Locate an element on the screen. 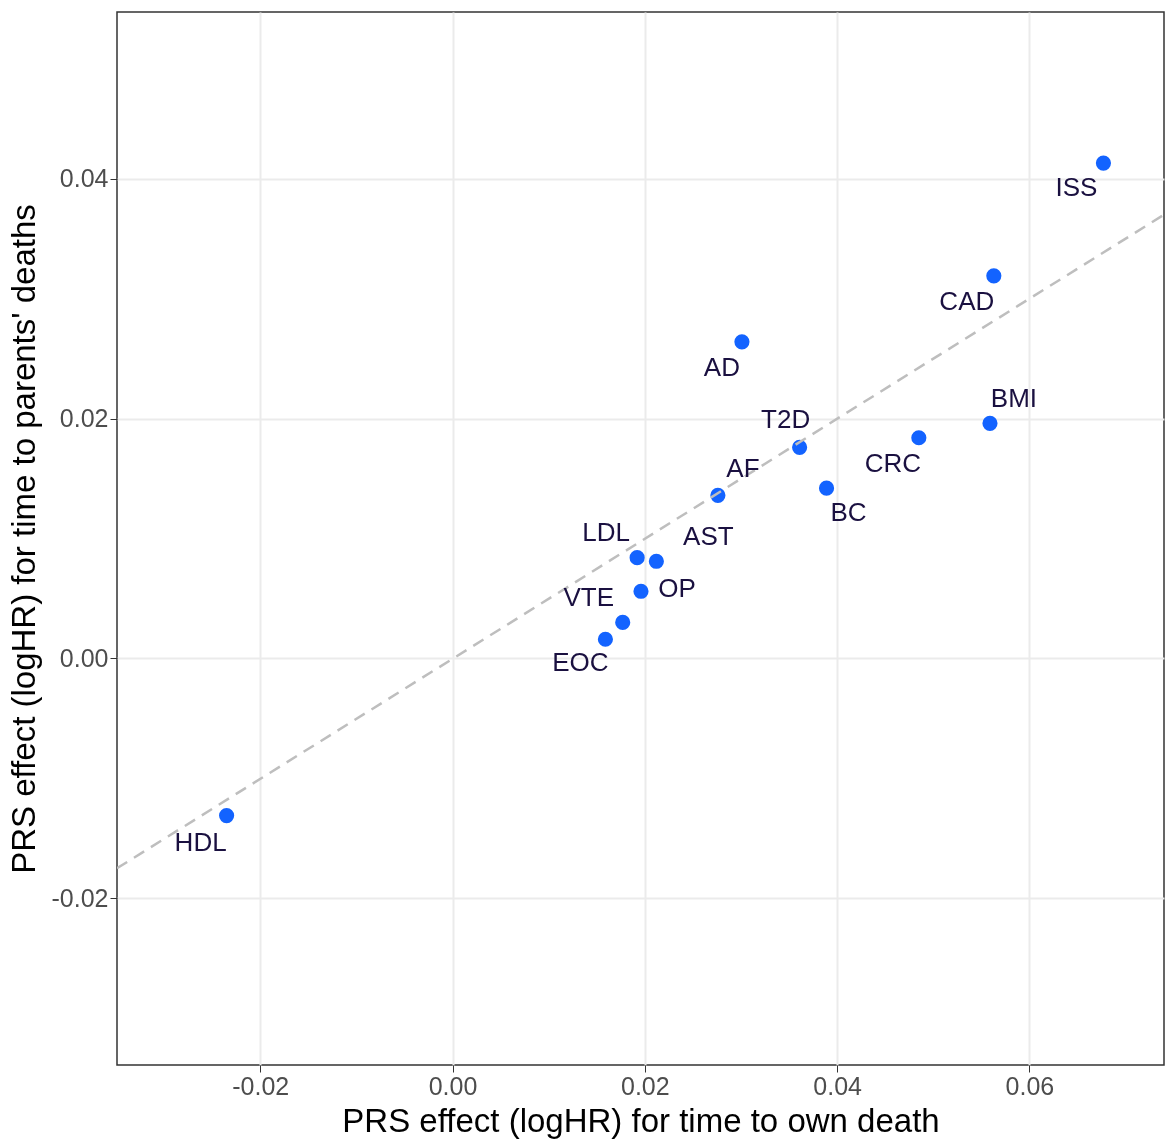  y-tick-label: 0.00 is located at coordinates (84, 657).